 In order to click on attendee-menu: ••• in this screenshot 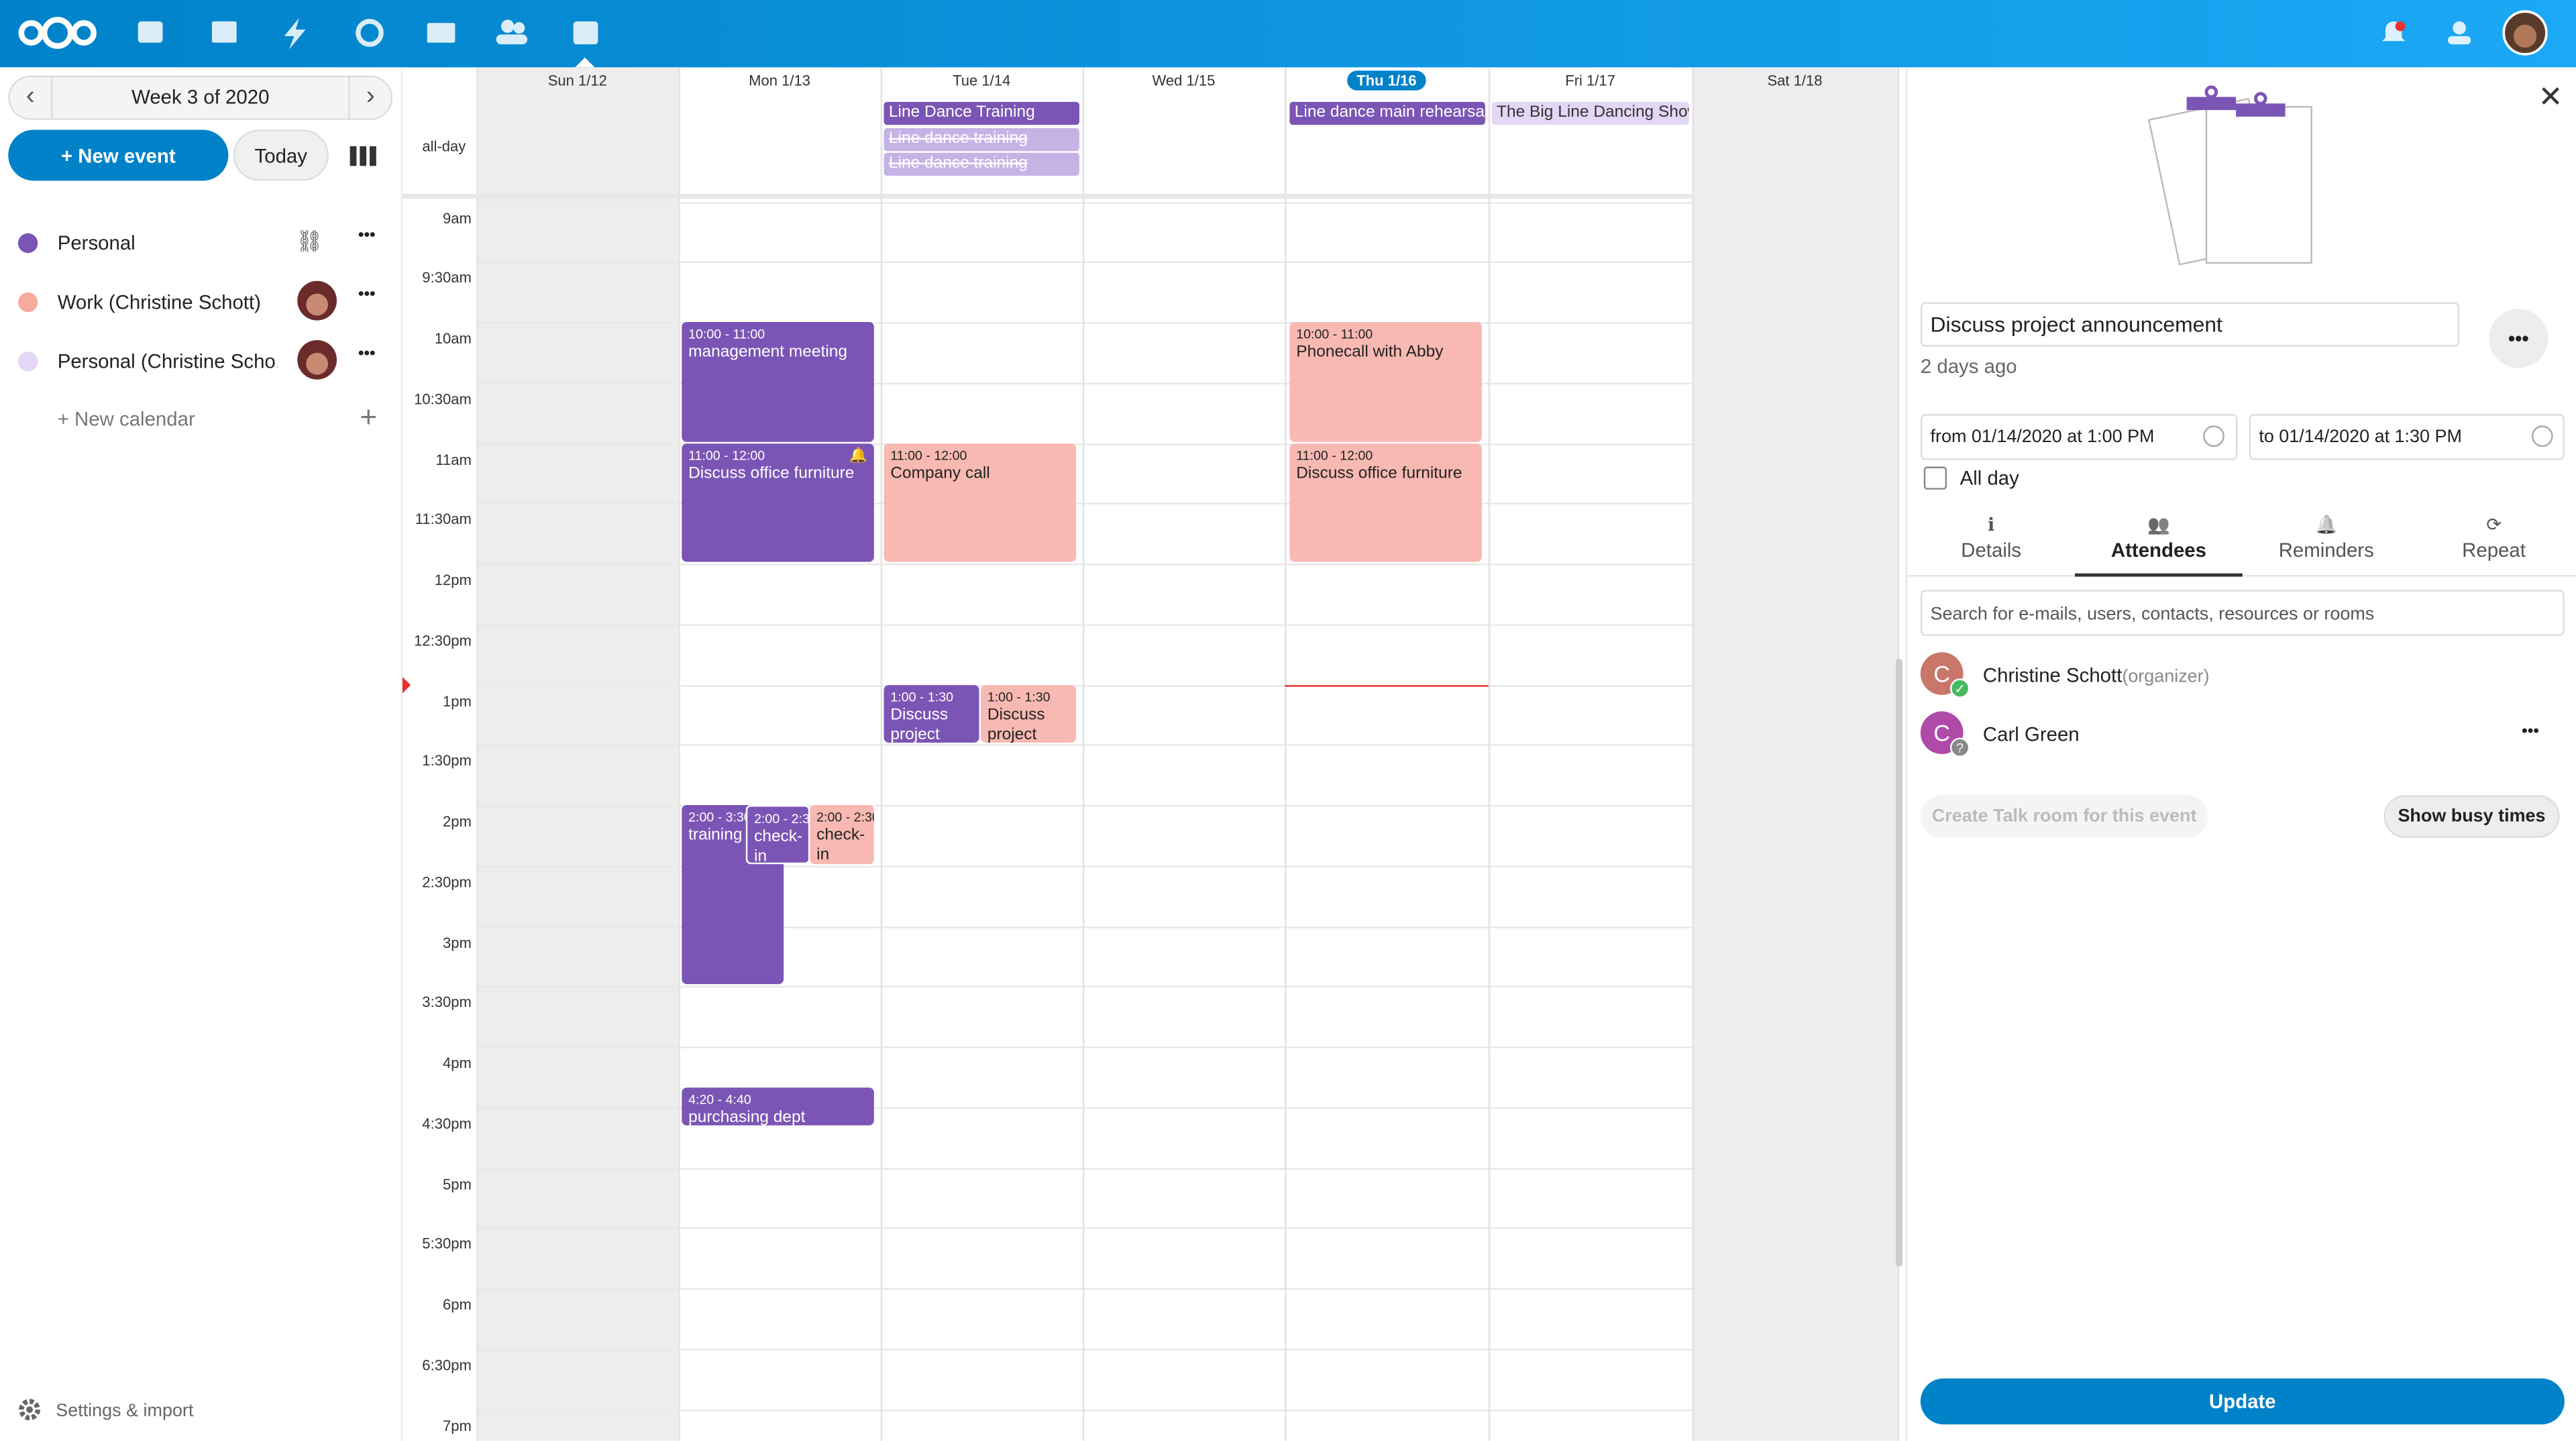, I will do `click(2530, 732)`.